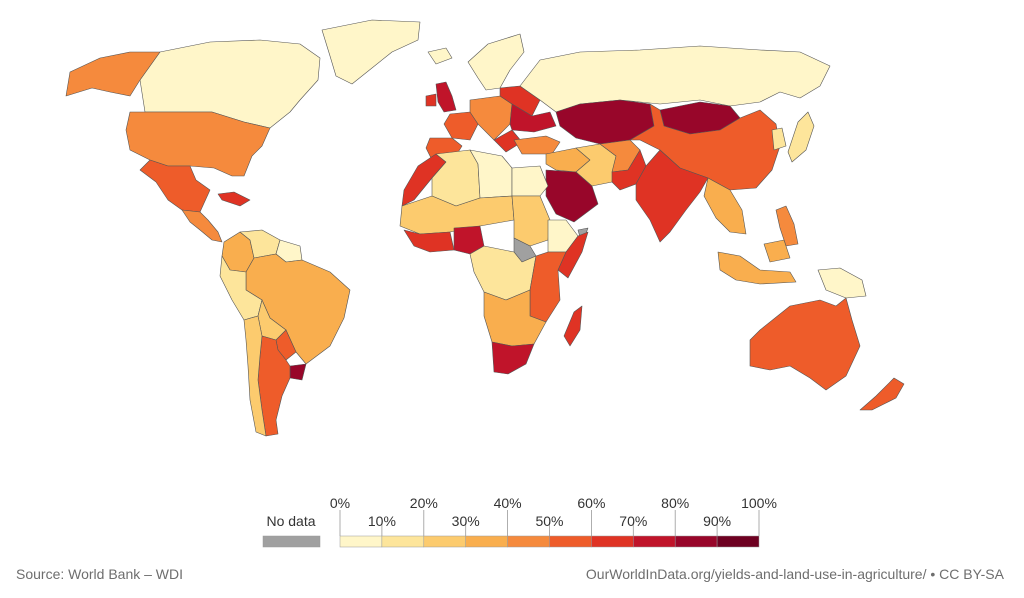 This screenshot has height=598, width=1024. What do you see at coordinates (291, 541) in the screenshot?
I see `legend-no-data-swatch` at bounding box center [291, 541].